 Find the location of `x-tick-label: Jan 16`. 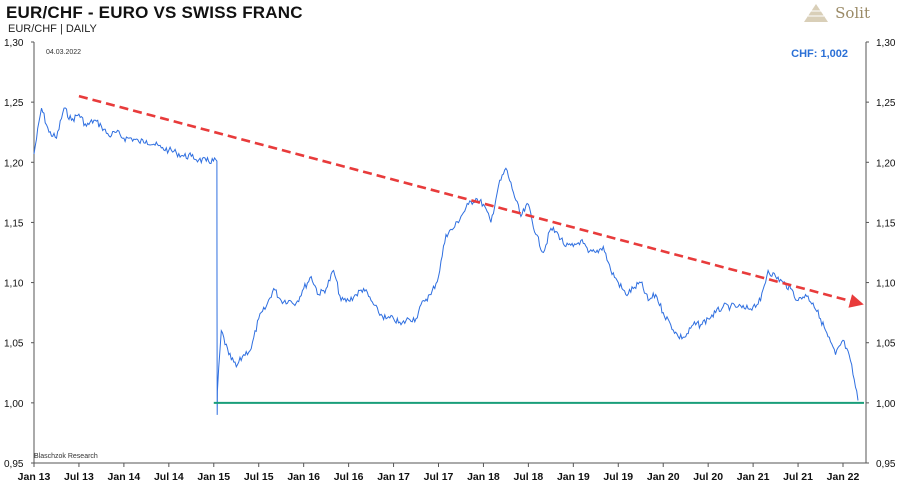

x-tick-label: Jan 16 is located at coordinates (303, 477).